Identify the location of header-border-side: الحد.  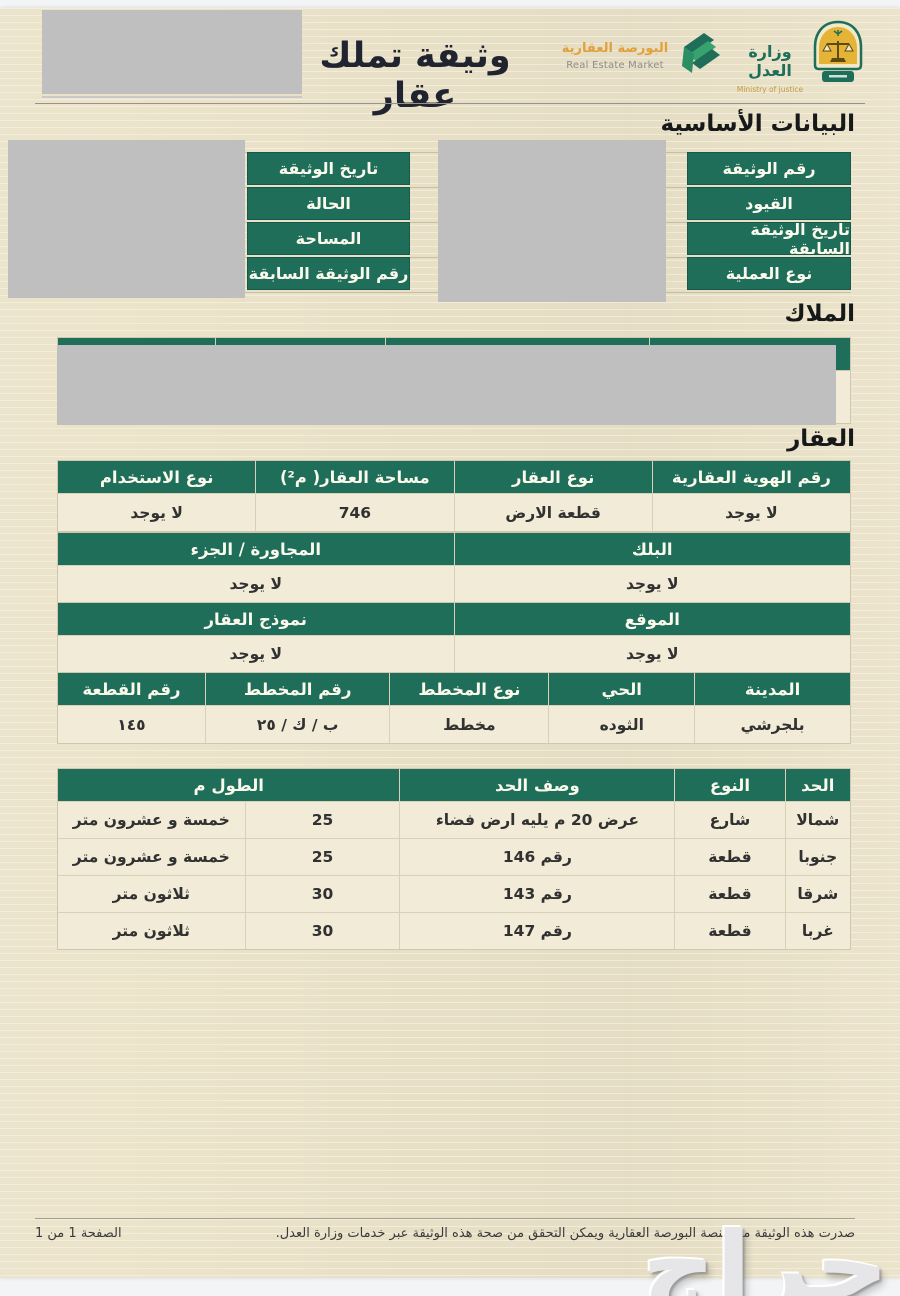
(817, 785).